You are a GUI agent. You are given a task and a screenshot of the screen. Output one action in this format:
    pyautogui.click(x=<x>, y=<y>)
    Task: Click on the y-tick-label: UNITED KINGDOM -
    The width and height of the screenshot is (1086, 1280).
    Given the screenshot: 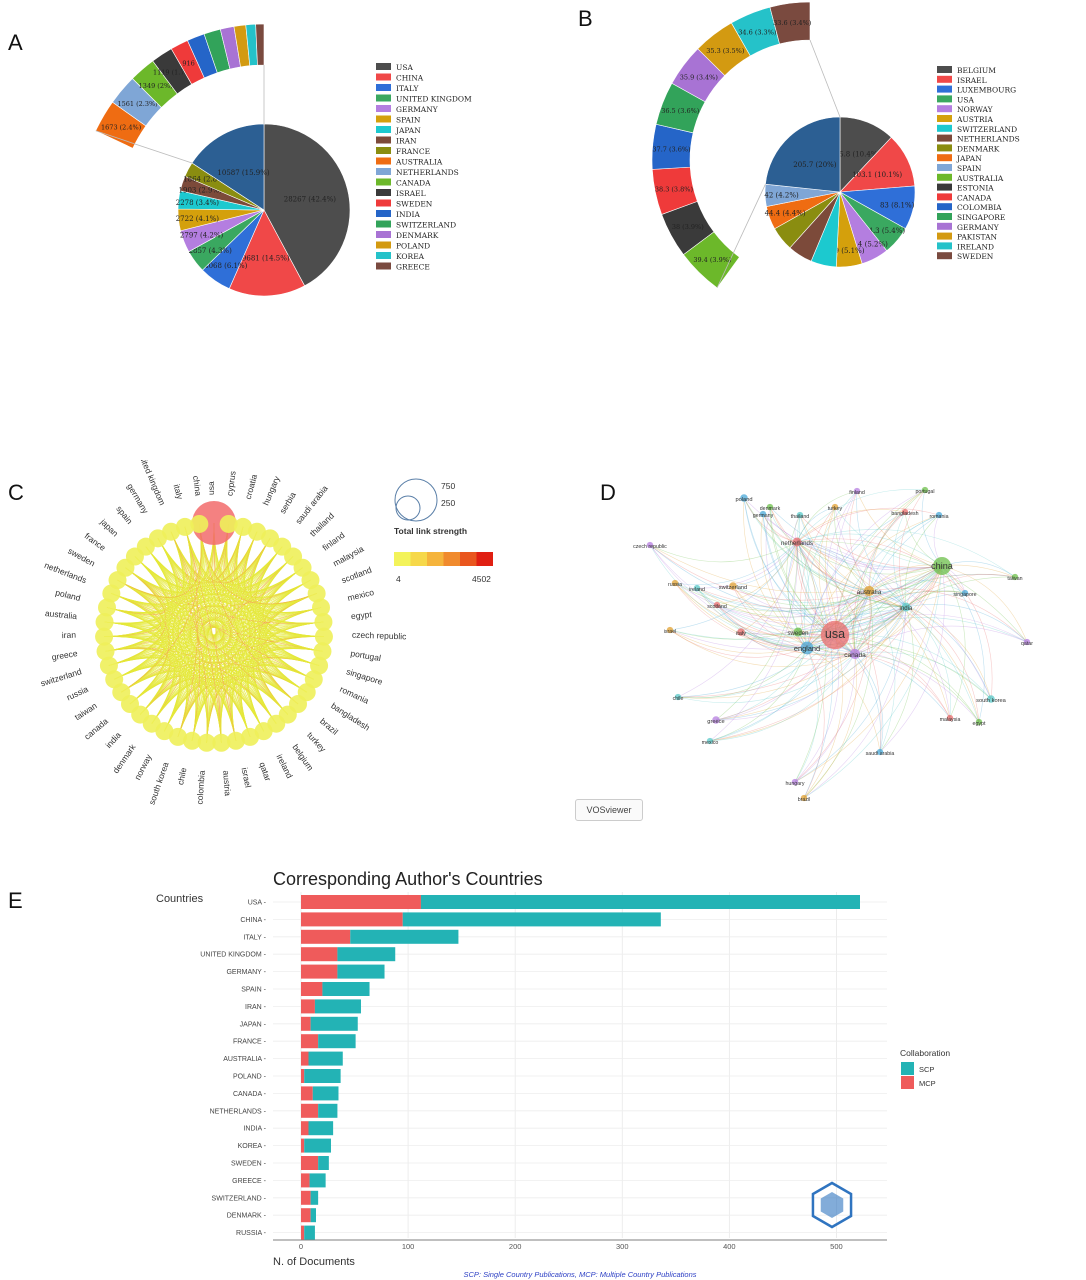 What is the action you would take?
    pyautogui.click(x=233, y=955)
    